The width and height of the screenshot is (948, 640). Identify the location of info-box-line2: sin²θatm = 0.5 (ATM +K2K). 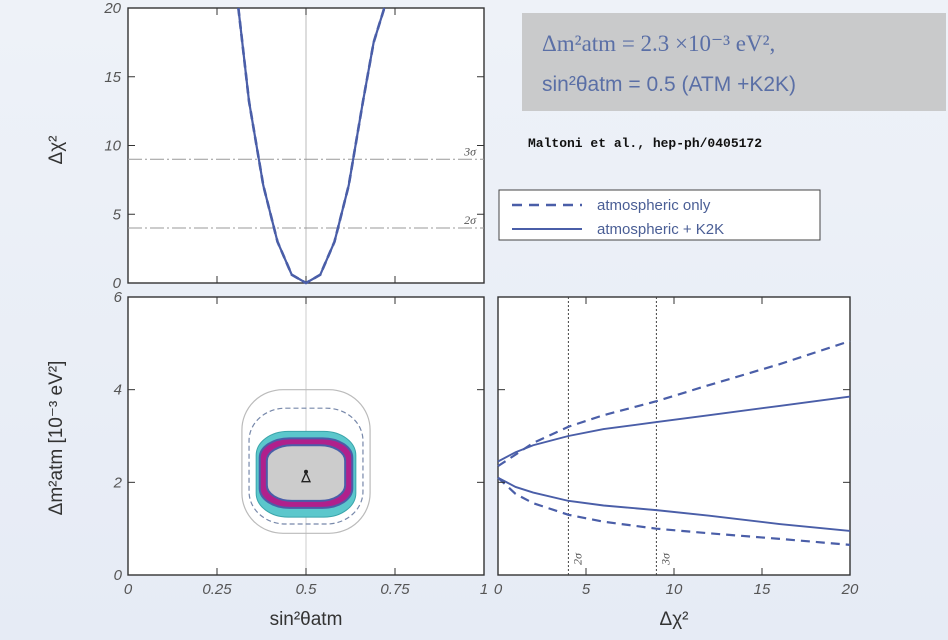
(669, 84).